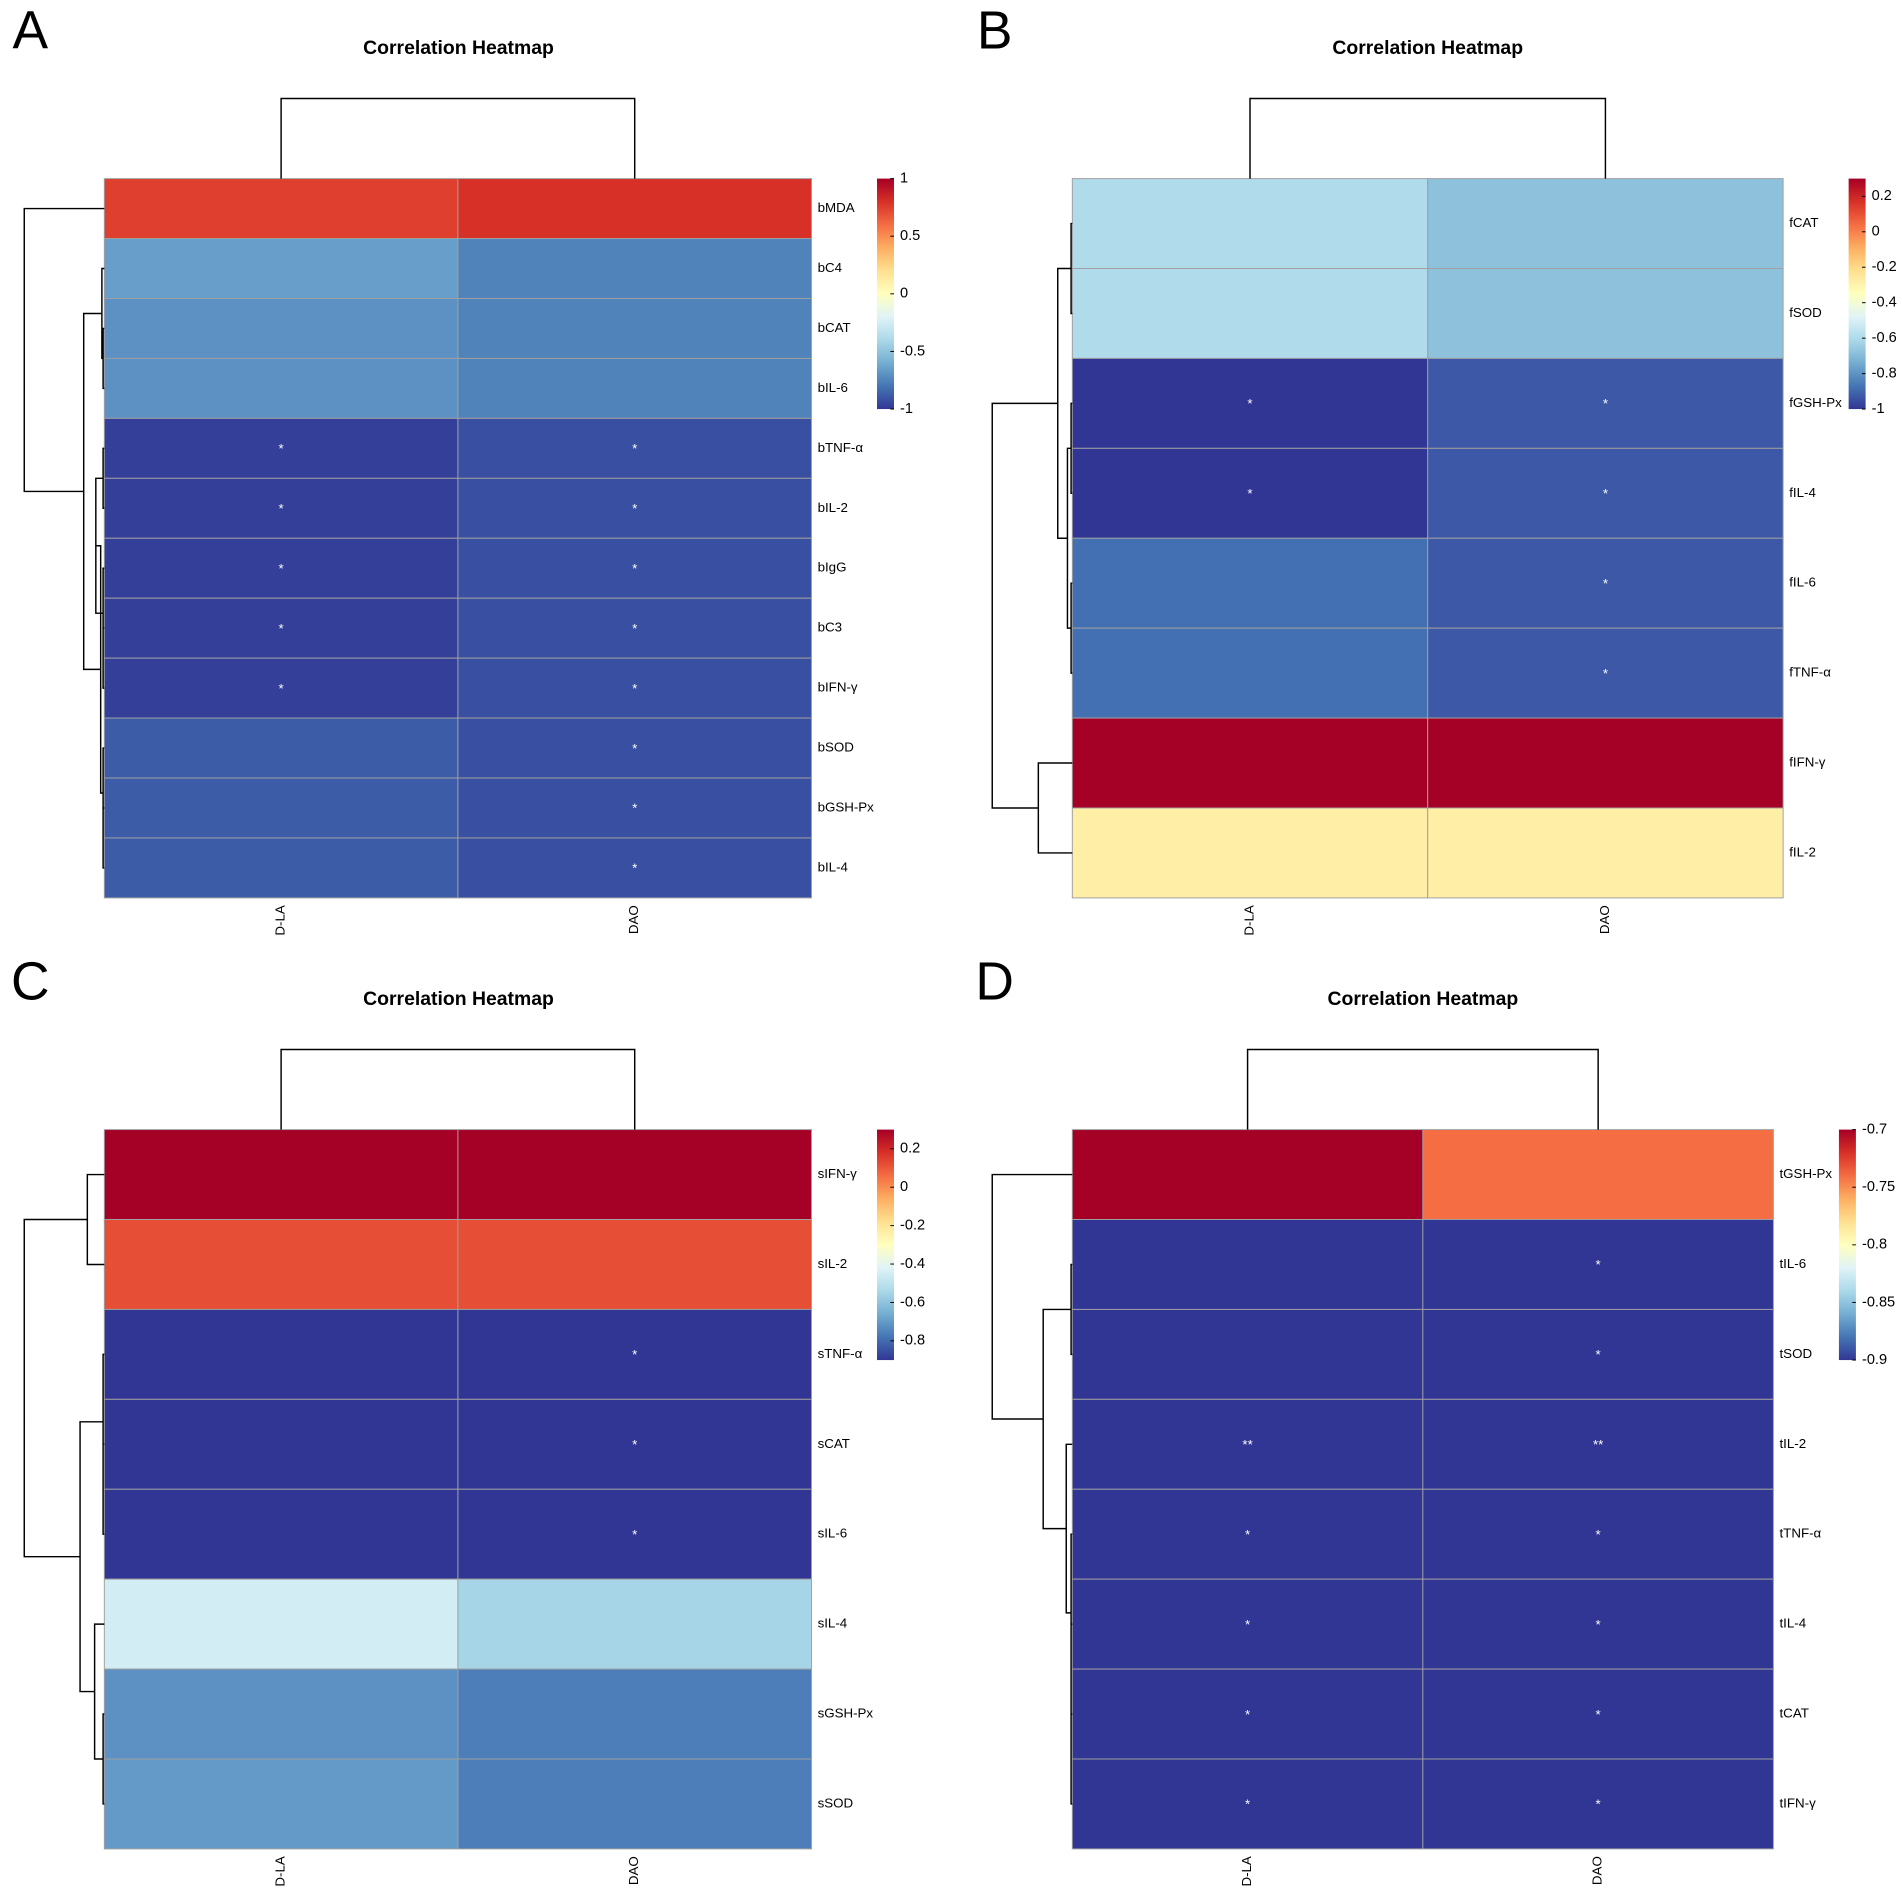 This screenshot has height=1888, width=1902. I want to click on colorbar-tick-label: -0.75, so click(1878, 1187).